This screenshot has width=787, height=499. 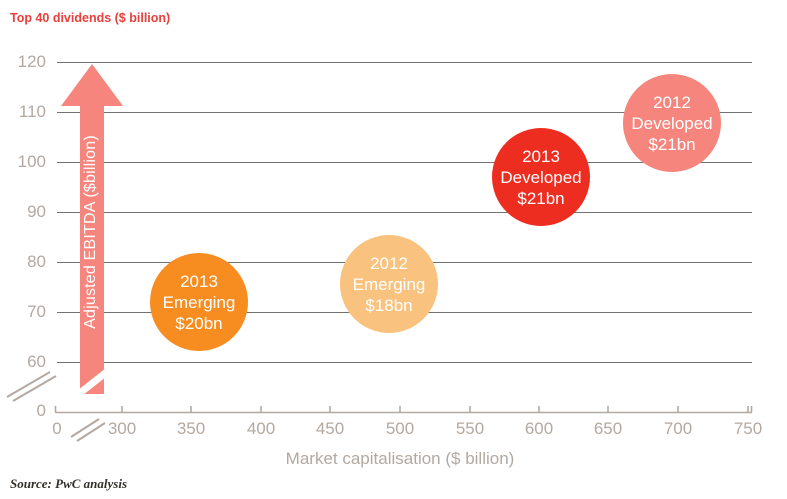 I want to click on x-tick-label: 400, so click(x=261, y=428).